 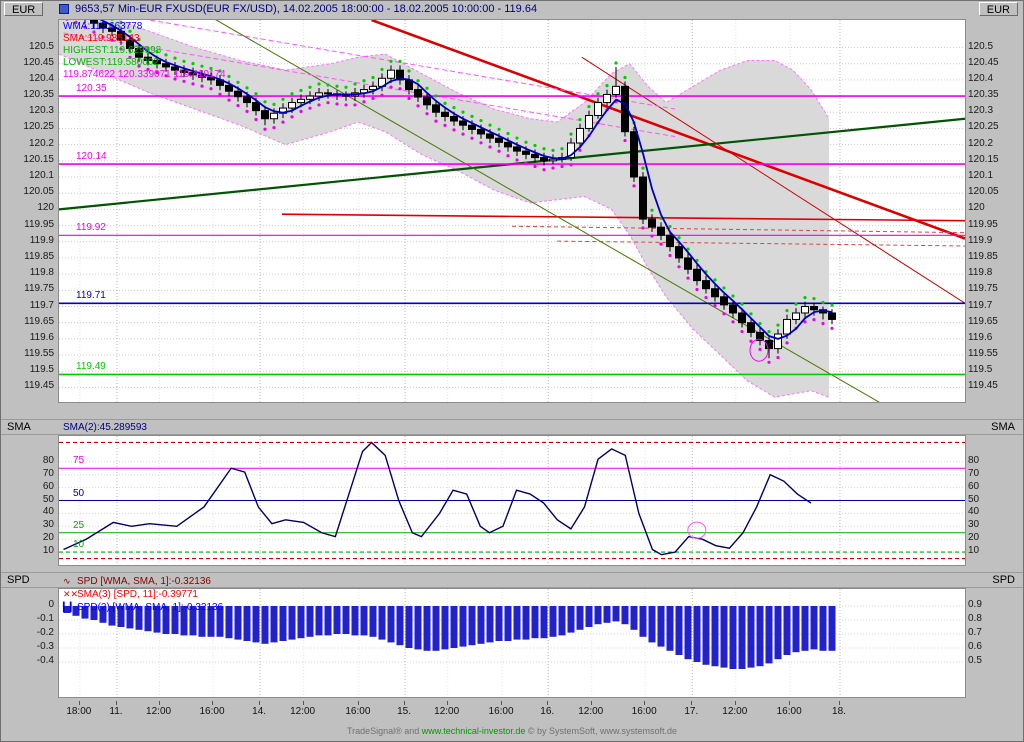 What do you see at coordinates (1003, 580) in the screenshot?
I see `spd-panel-label-right: SPD` at bounding box center [1003, 580].